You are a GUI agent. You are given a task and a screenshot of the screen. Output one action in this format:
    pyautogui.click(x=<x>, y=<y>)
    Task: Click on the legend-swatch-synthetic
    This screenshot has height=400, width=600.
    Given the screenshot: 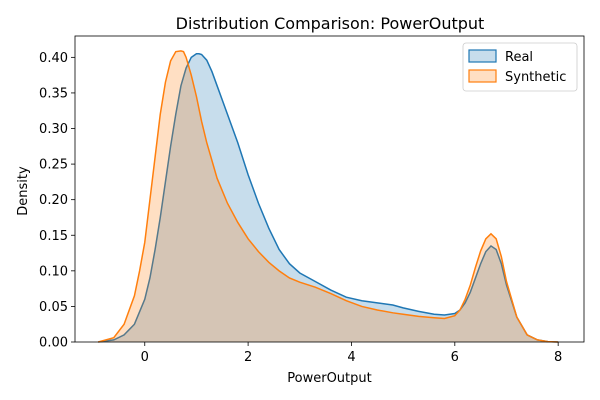 What is the action you would take?
    pyautogui.click(x=482, y=76)
    